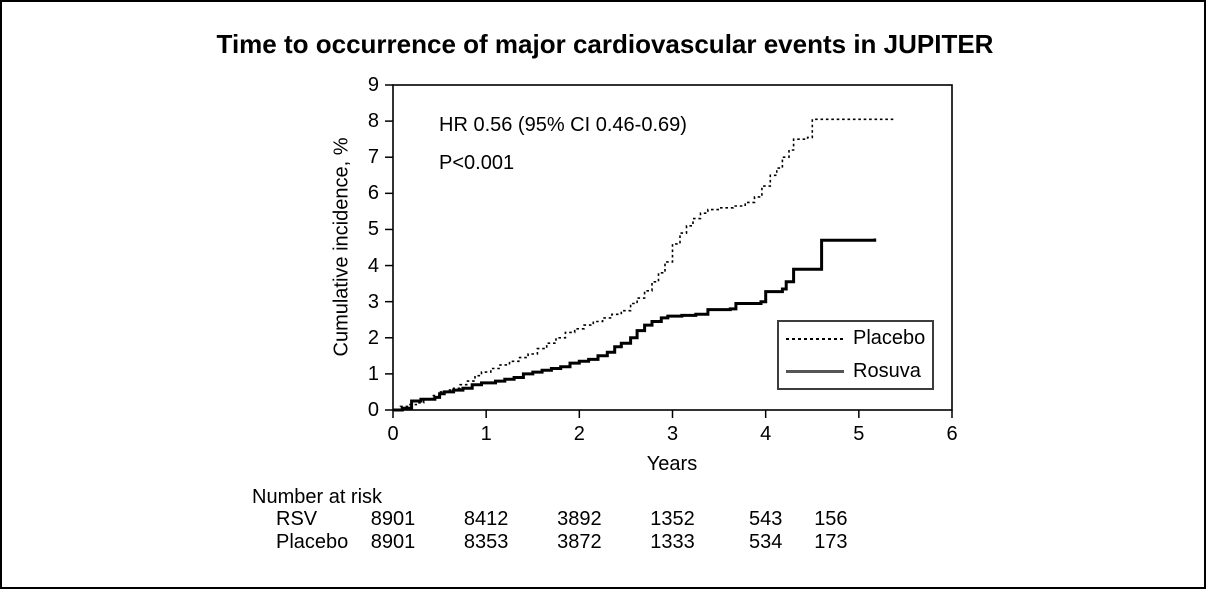 This screenshot has height=589, width=1206. I want to click on risk-value: 8353, so click(486, 542).